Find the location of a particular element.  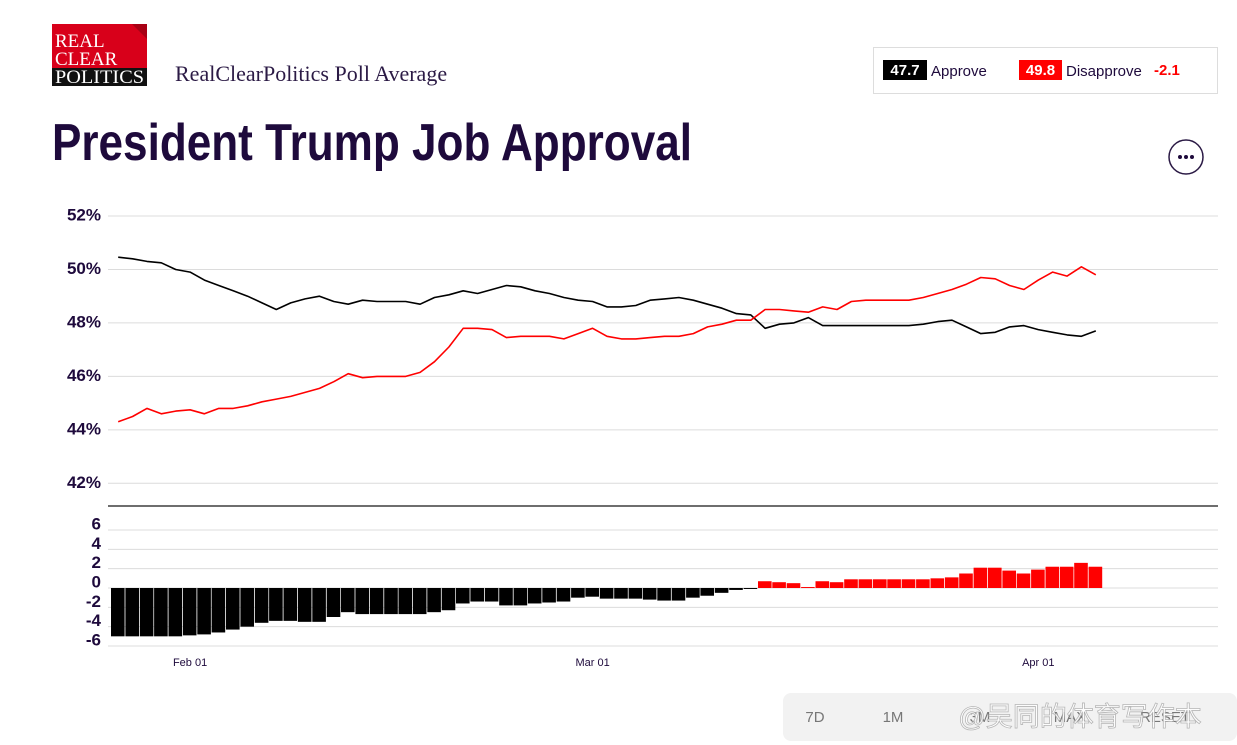

range-button: 3M is located at coordinates (980, 717).